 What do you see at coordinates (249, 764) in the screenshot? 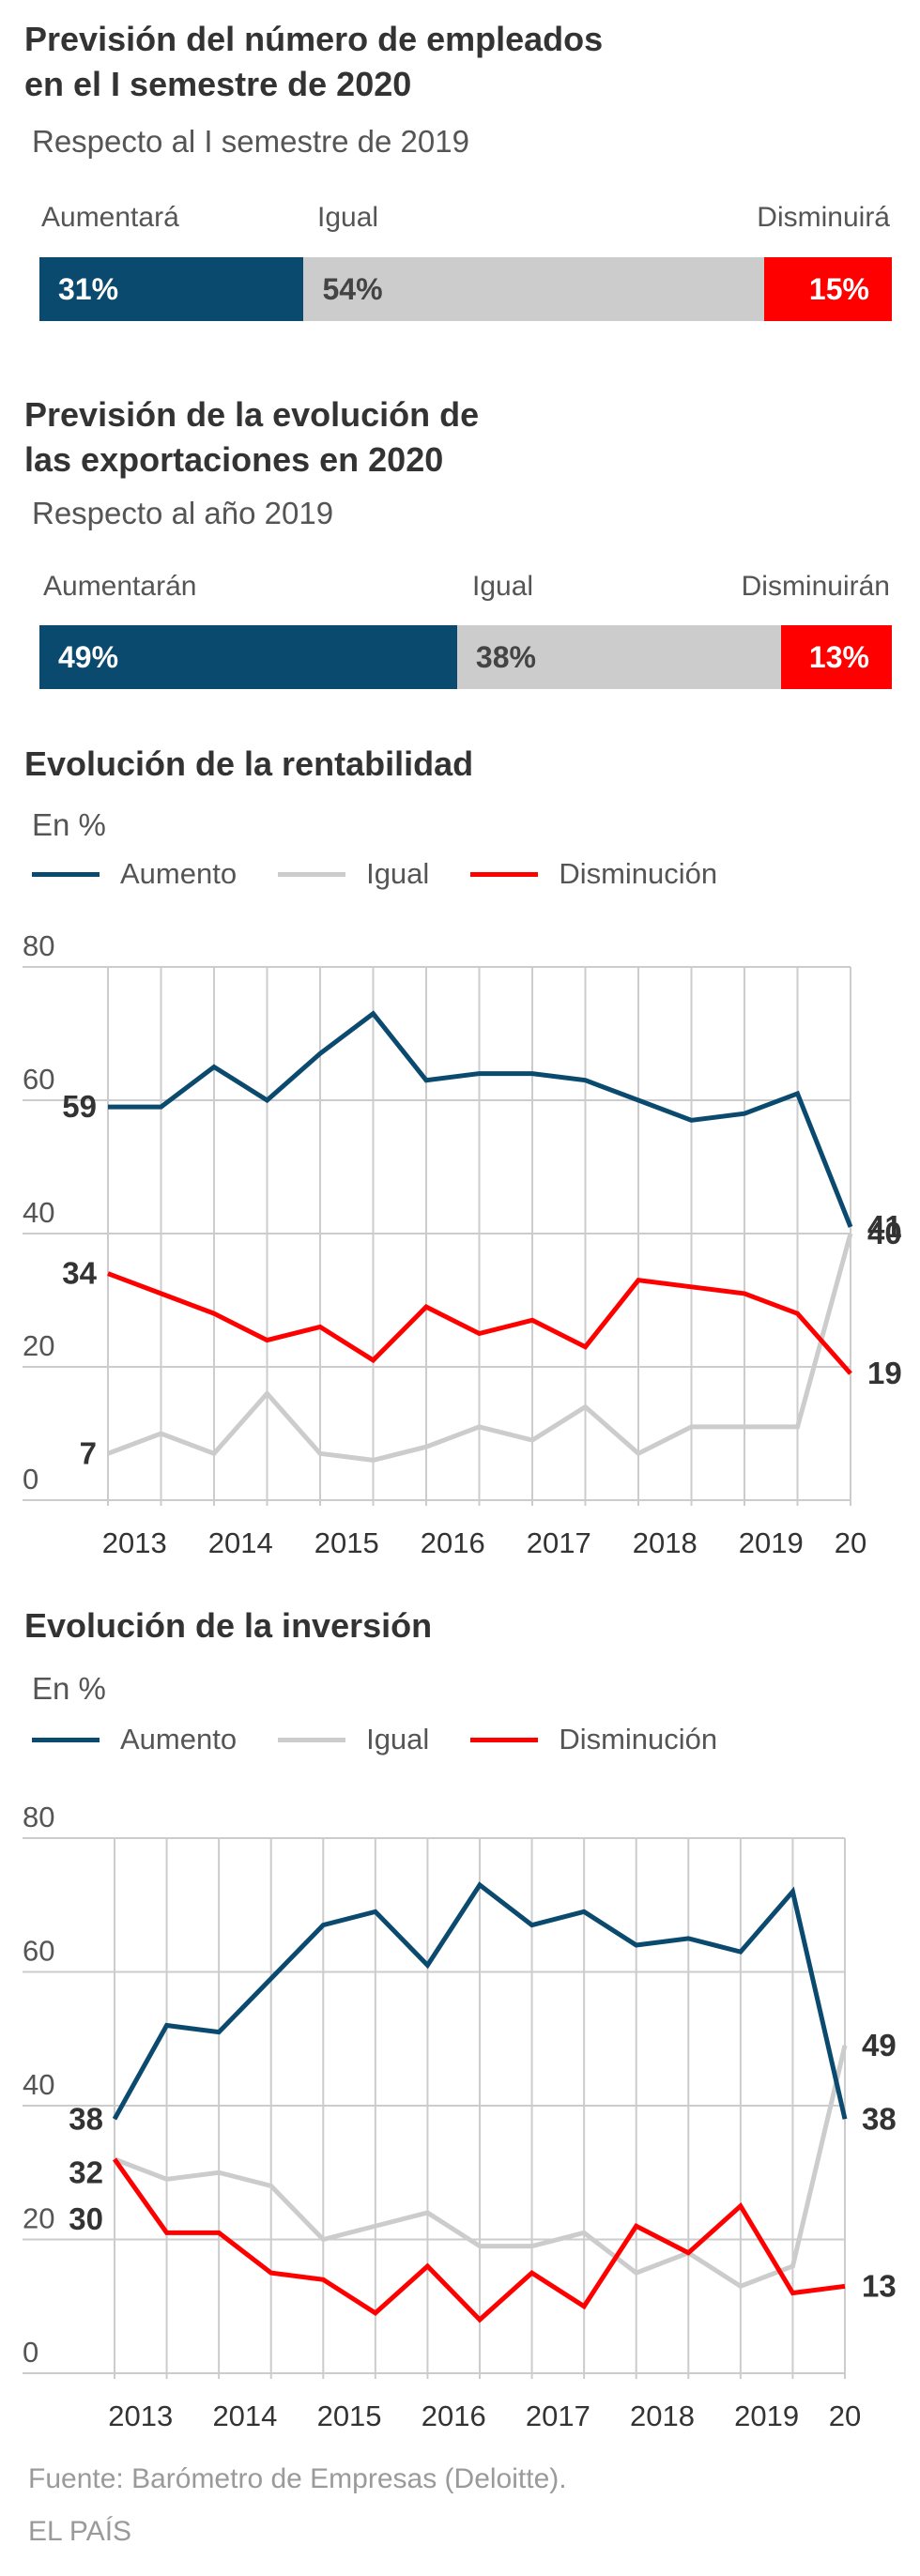
I see `rentabilidad-title: Evolución de la rentabilidad` at bounding box center [249, 764].